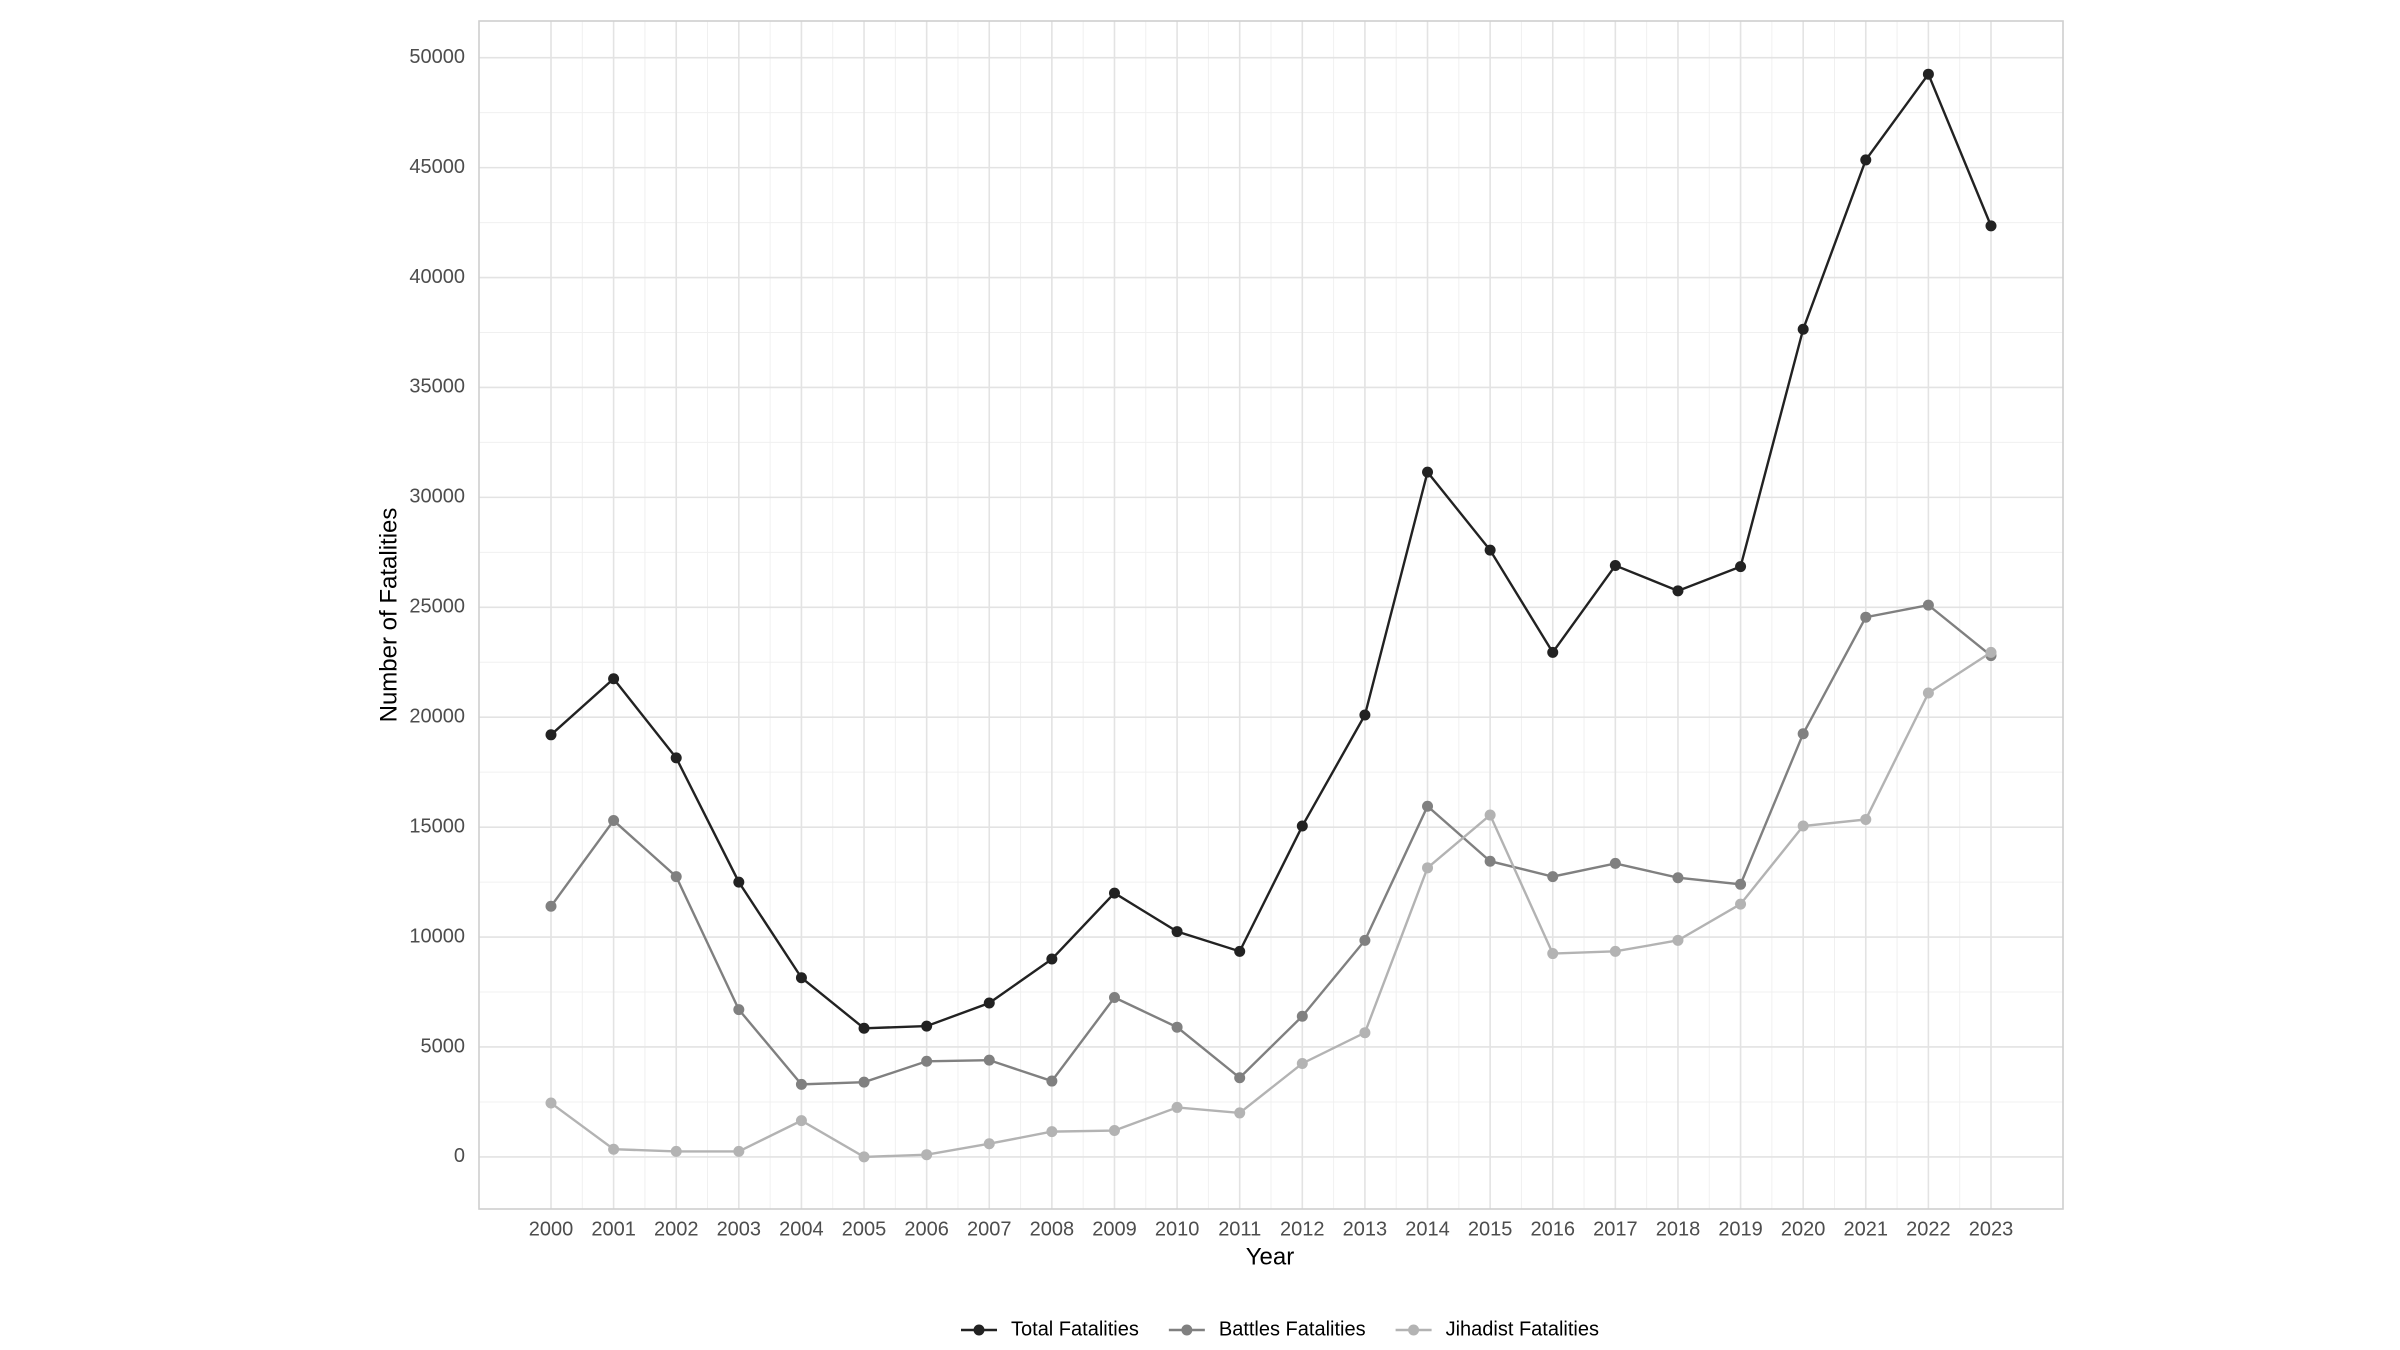 The image size is (2400, 1350). I want to click on x-tick-label: 2011, so click(1239, 1229).